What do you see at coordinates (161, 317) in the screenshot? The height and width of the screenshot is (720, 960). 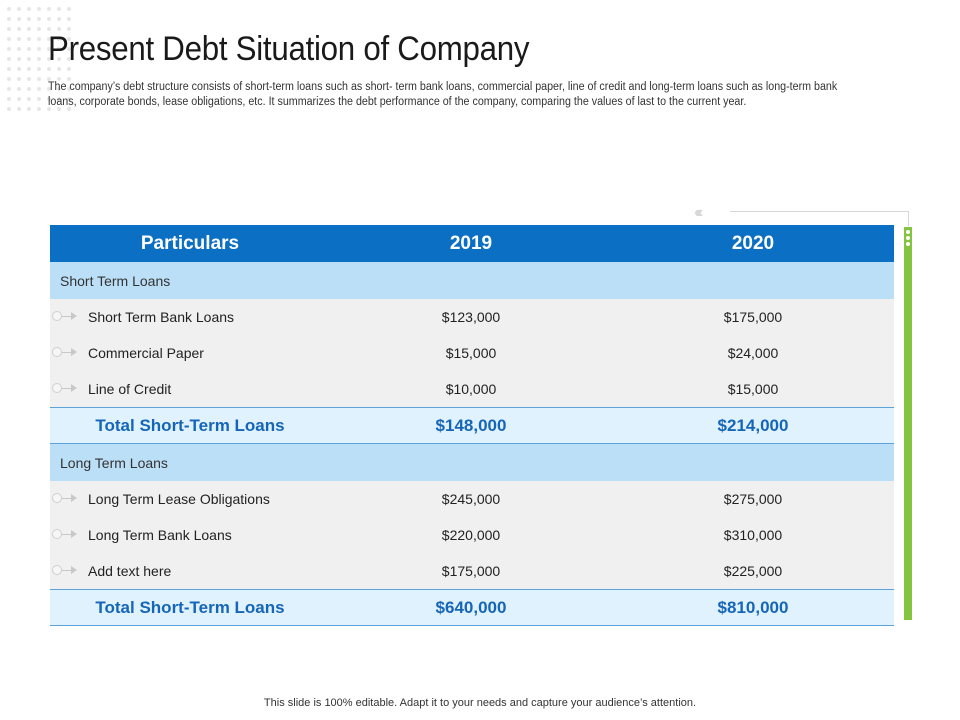 I see `row-label: Short Term Bank Loans` at bounding box center [161, 317].